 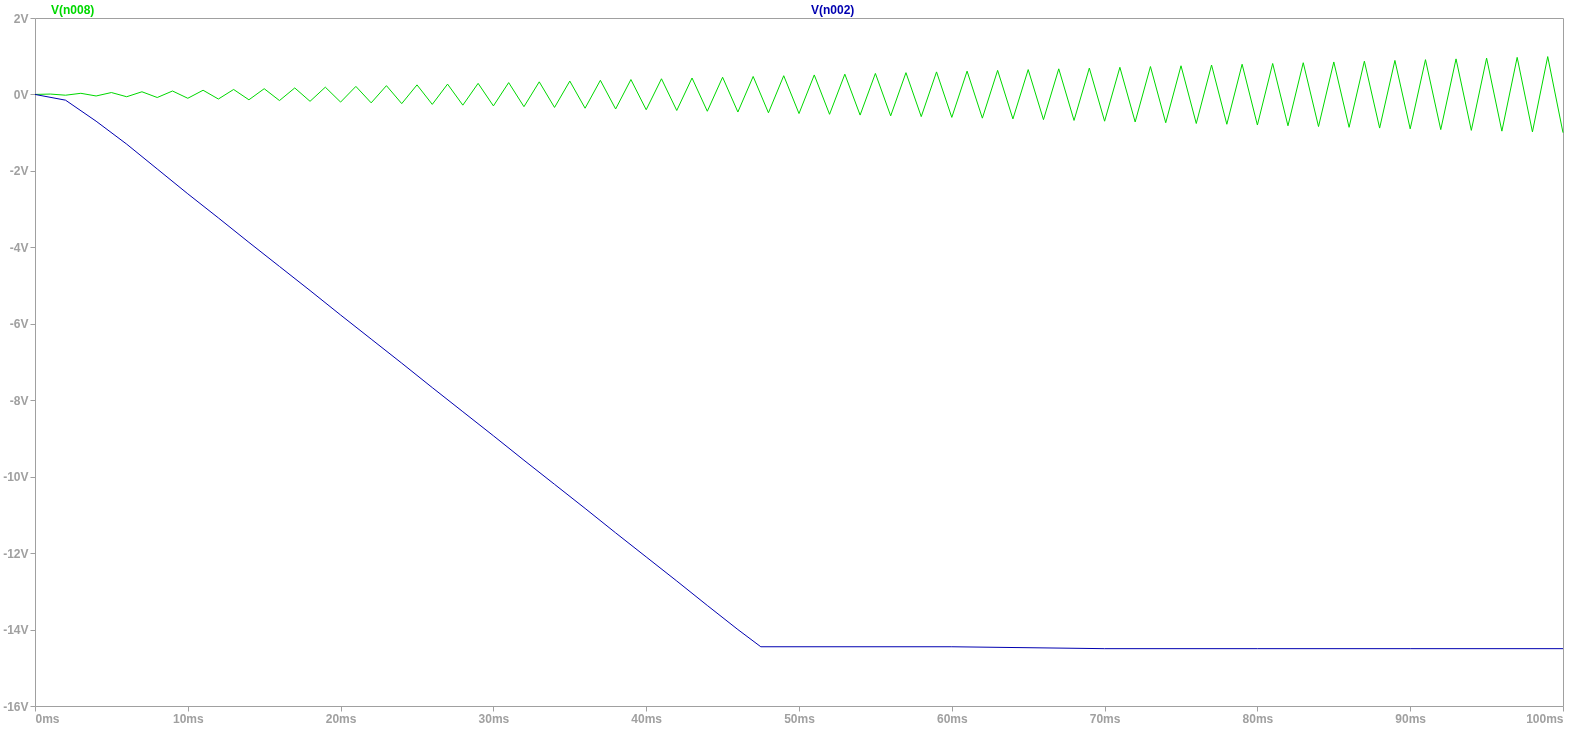 What do you see at coordinates (647, 718) in the screenshot?
I see `x-tick-label: 40ms` at bounding box center [647, 718].